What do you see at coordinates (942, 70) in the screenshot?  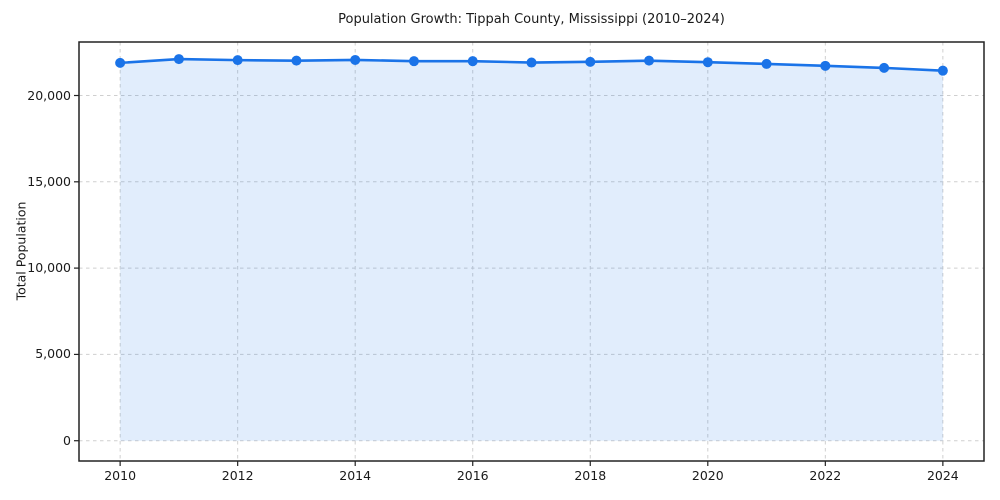 I see `data-point-2024` at bounding box center [942, 70].